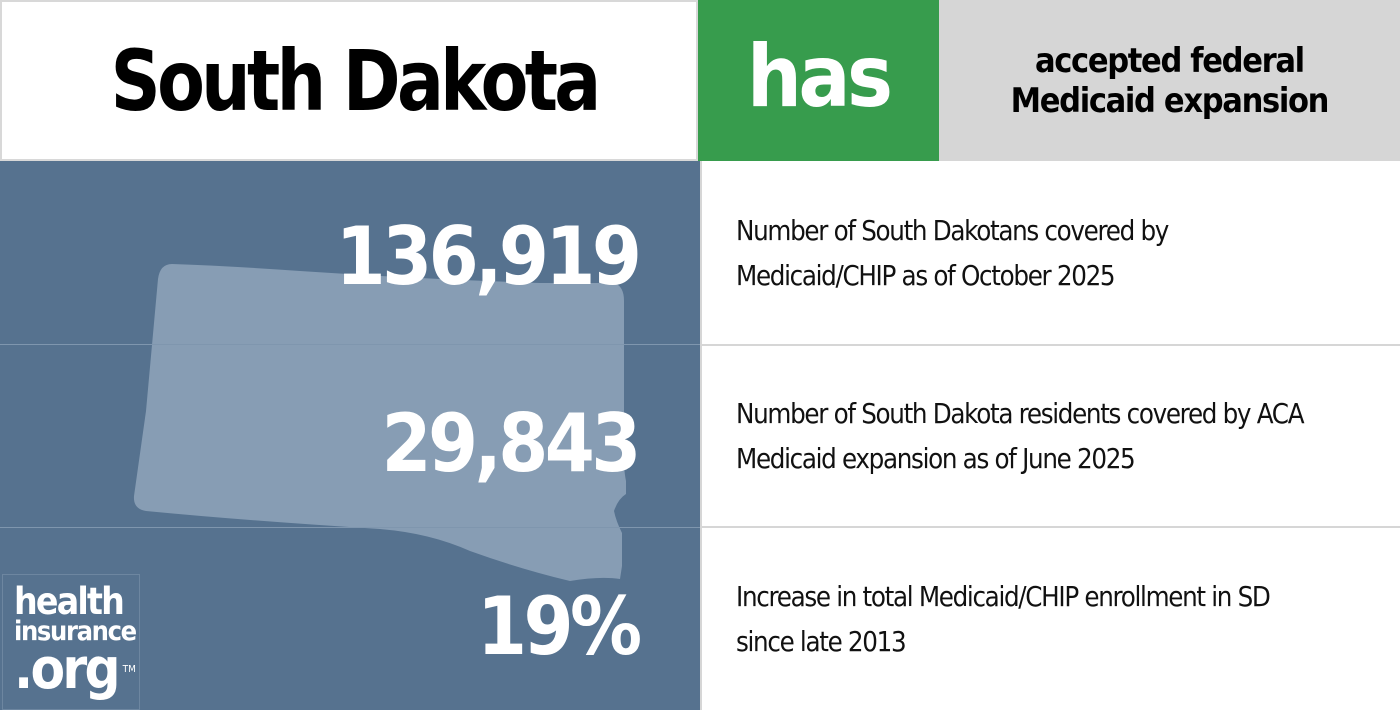 Image resolution: width=1400 pixels, height=710 pixels. What do you see at coordinates (75, 631) in the screenshot?
I see `logo-text-insurance: insurance` at bounding box center [75, 631].